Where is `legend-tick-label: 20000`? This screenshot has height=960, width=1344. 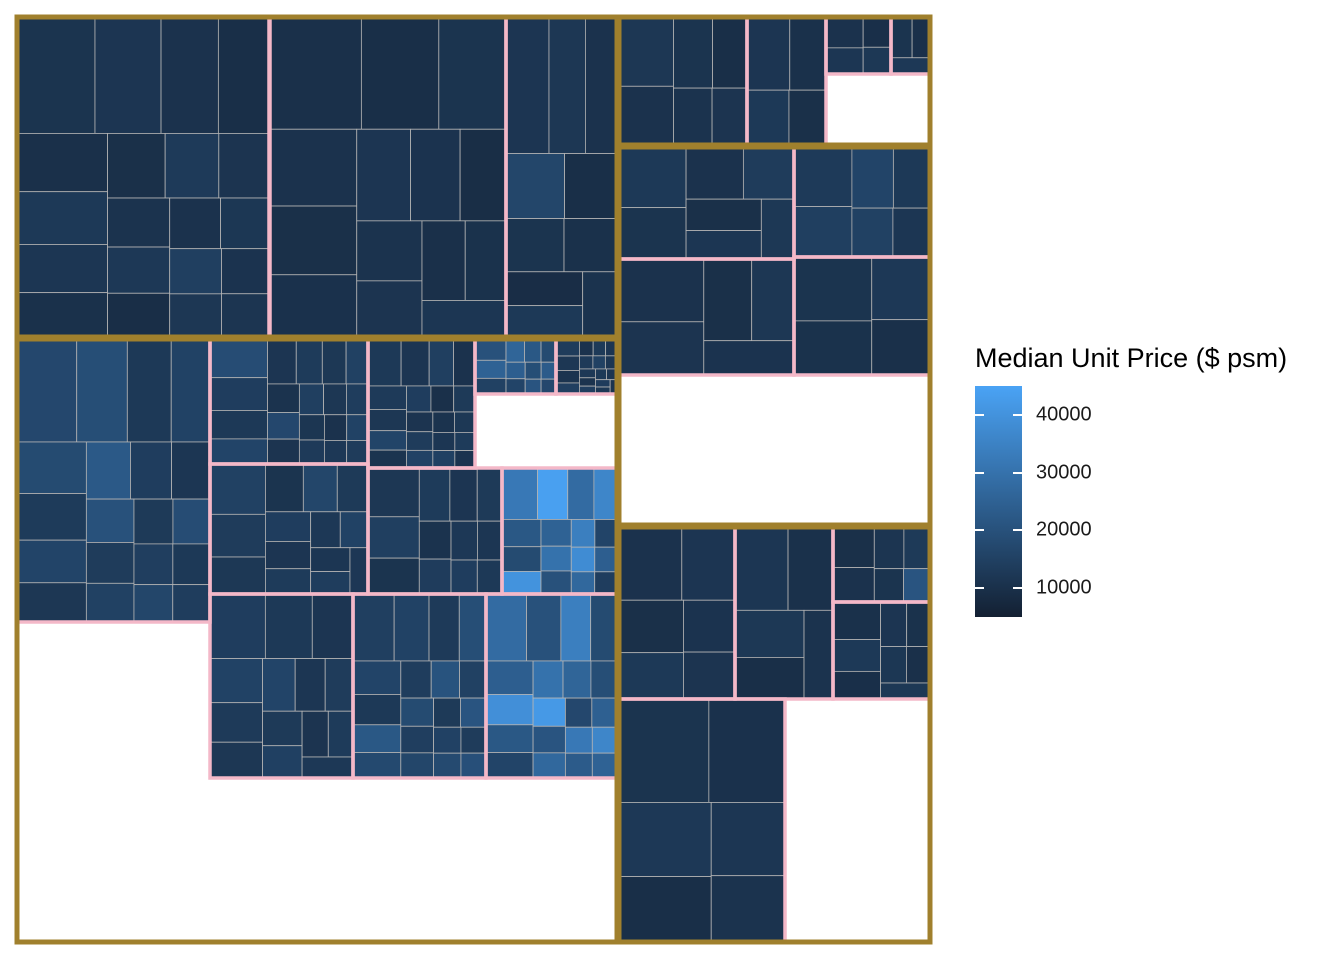
legend-tick-label: 20000 is located at coordinates (1064, 529).